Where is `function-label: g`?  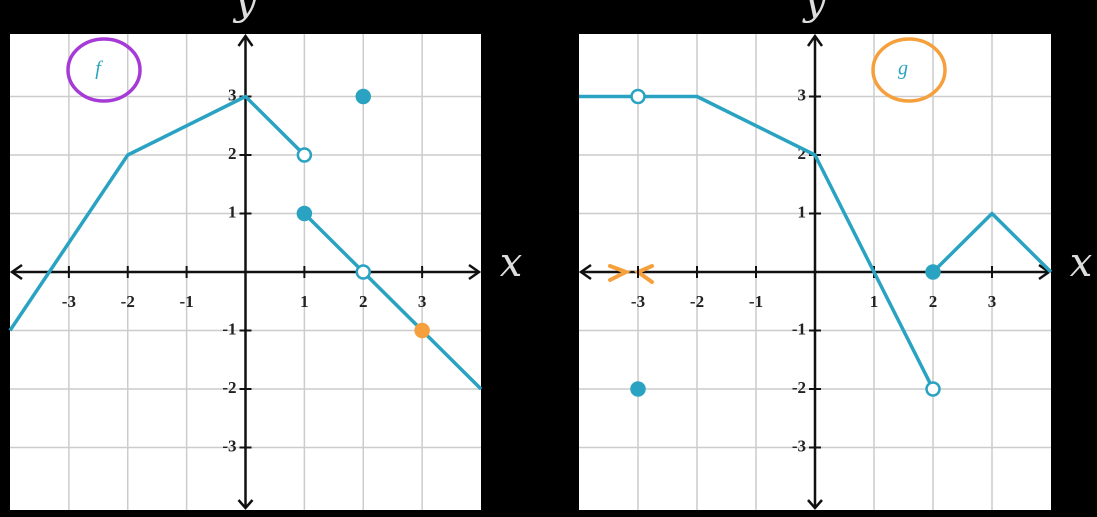
function-label: g is located at coordinates (903, 69).